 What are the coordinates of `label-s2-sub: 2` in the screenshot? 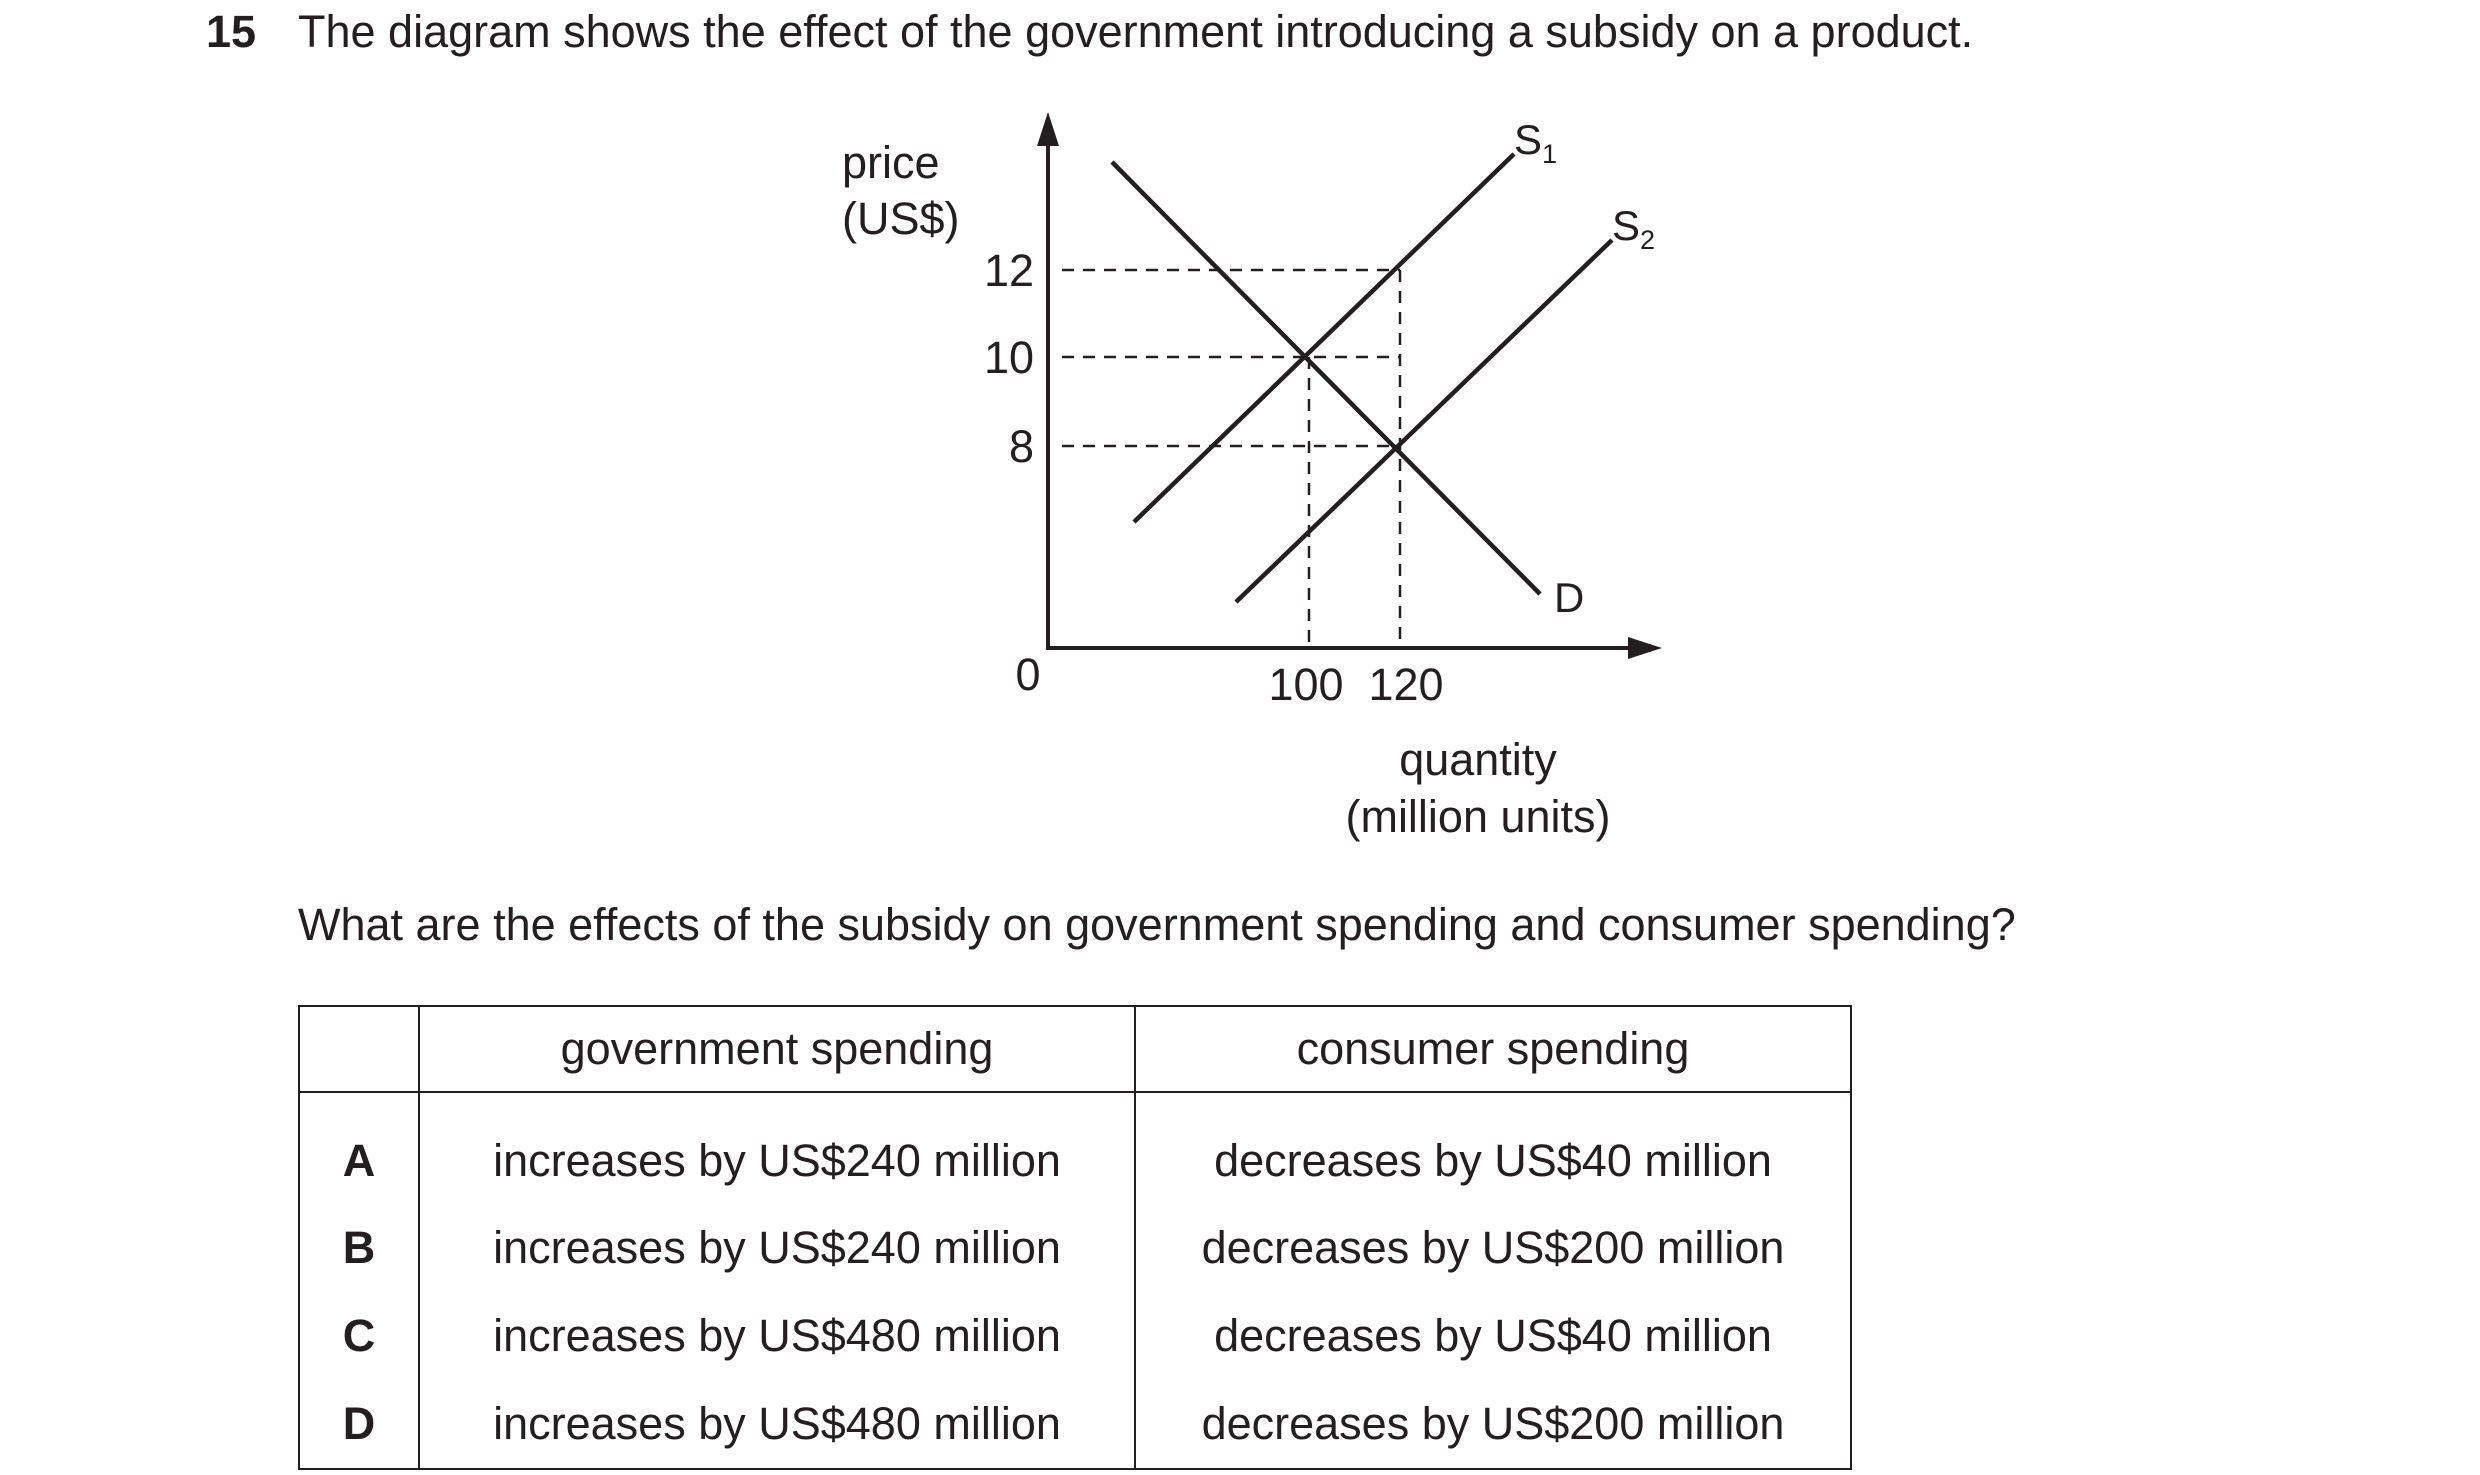 It's located at (1647, 240).